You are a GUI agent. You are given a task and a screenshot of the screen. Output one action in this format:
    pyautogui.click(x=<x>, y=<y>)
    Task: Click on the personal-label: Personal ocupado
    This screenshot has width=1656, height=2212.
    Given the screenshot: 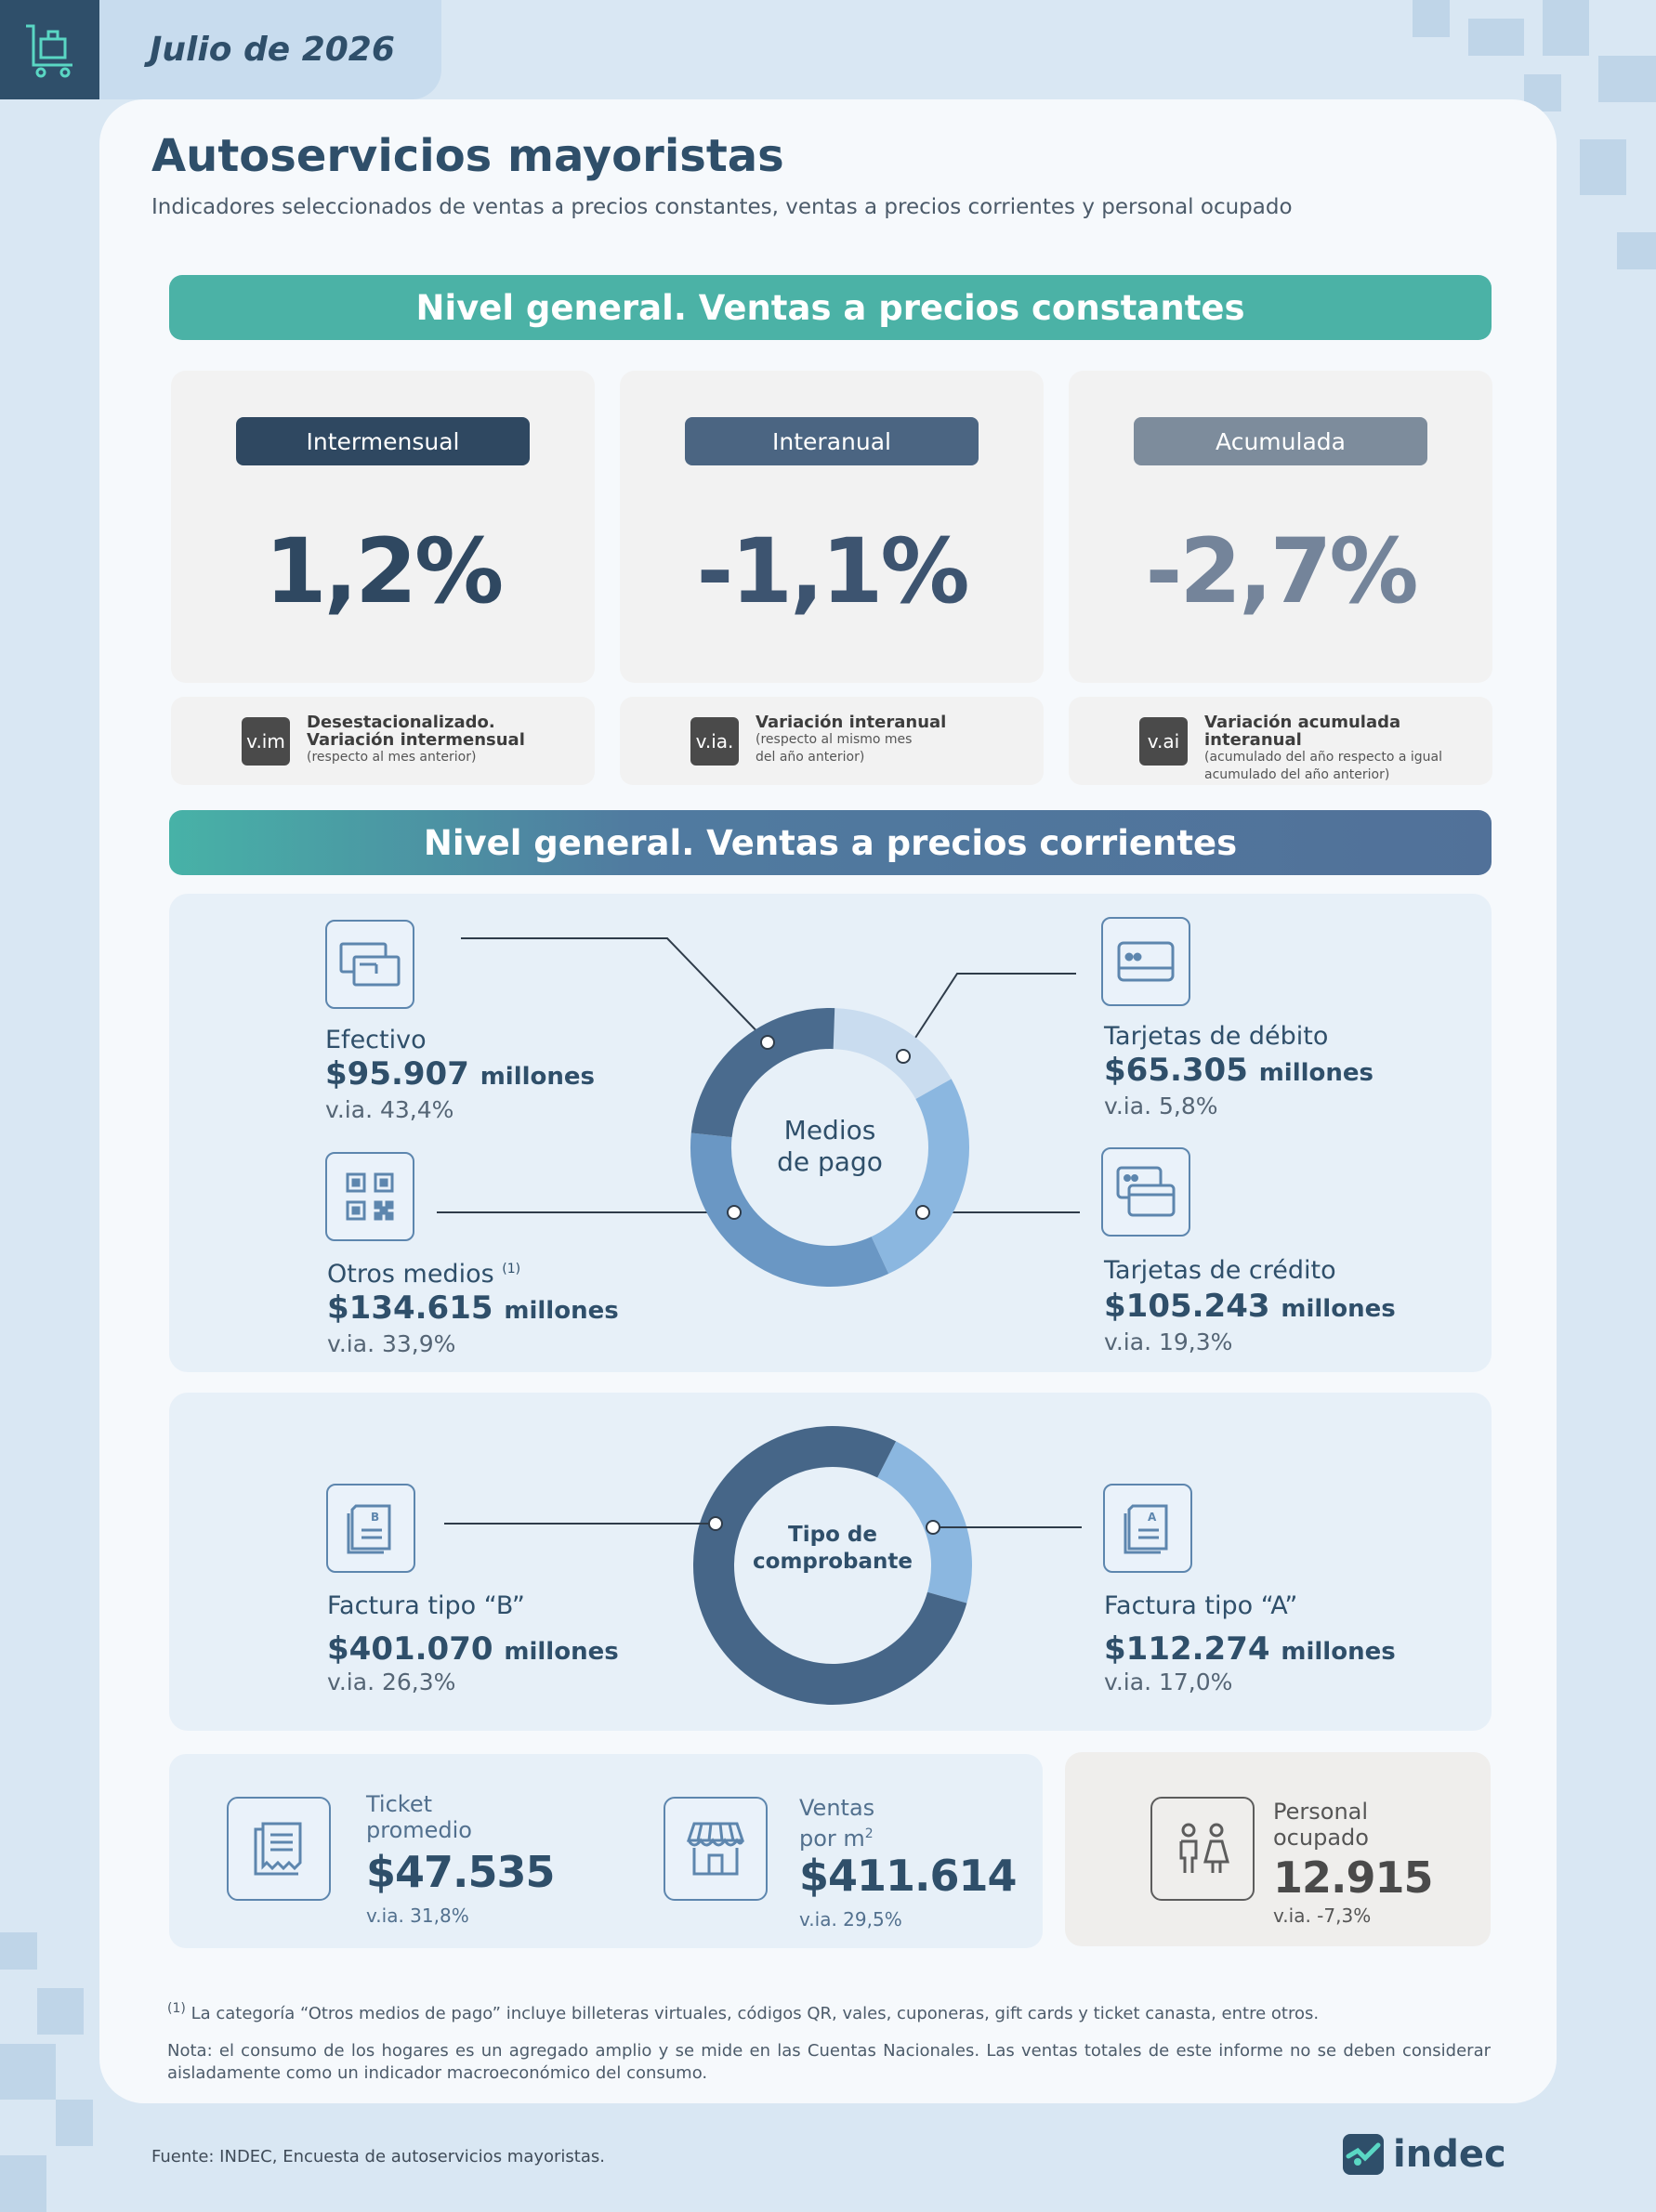 What is the action you would take?
    pyautogui.click(x=1321, y=1825)
    